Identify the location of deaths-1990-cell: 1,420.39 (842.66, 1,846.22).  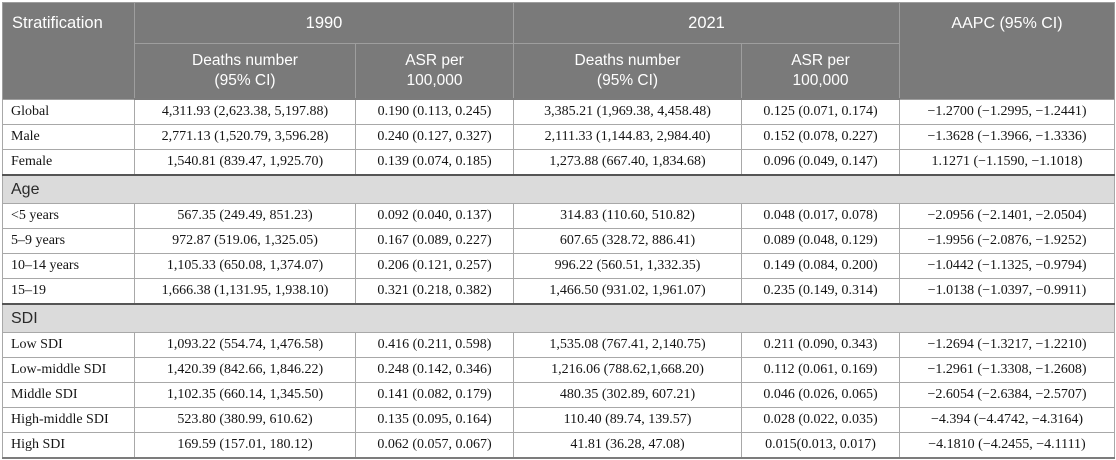
(245, 370).